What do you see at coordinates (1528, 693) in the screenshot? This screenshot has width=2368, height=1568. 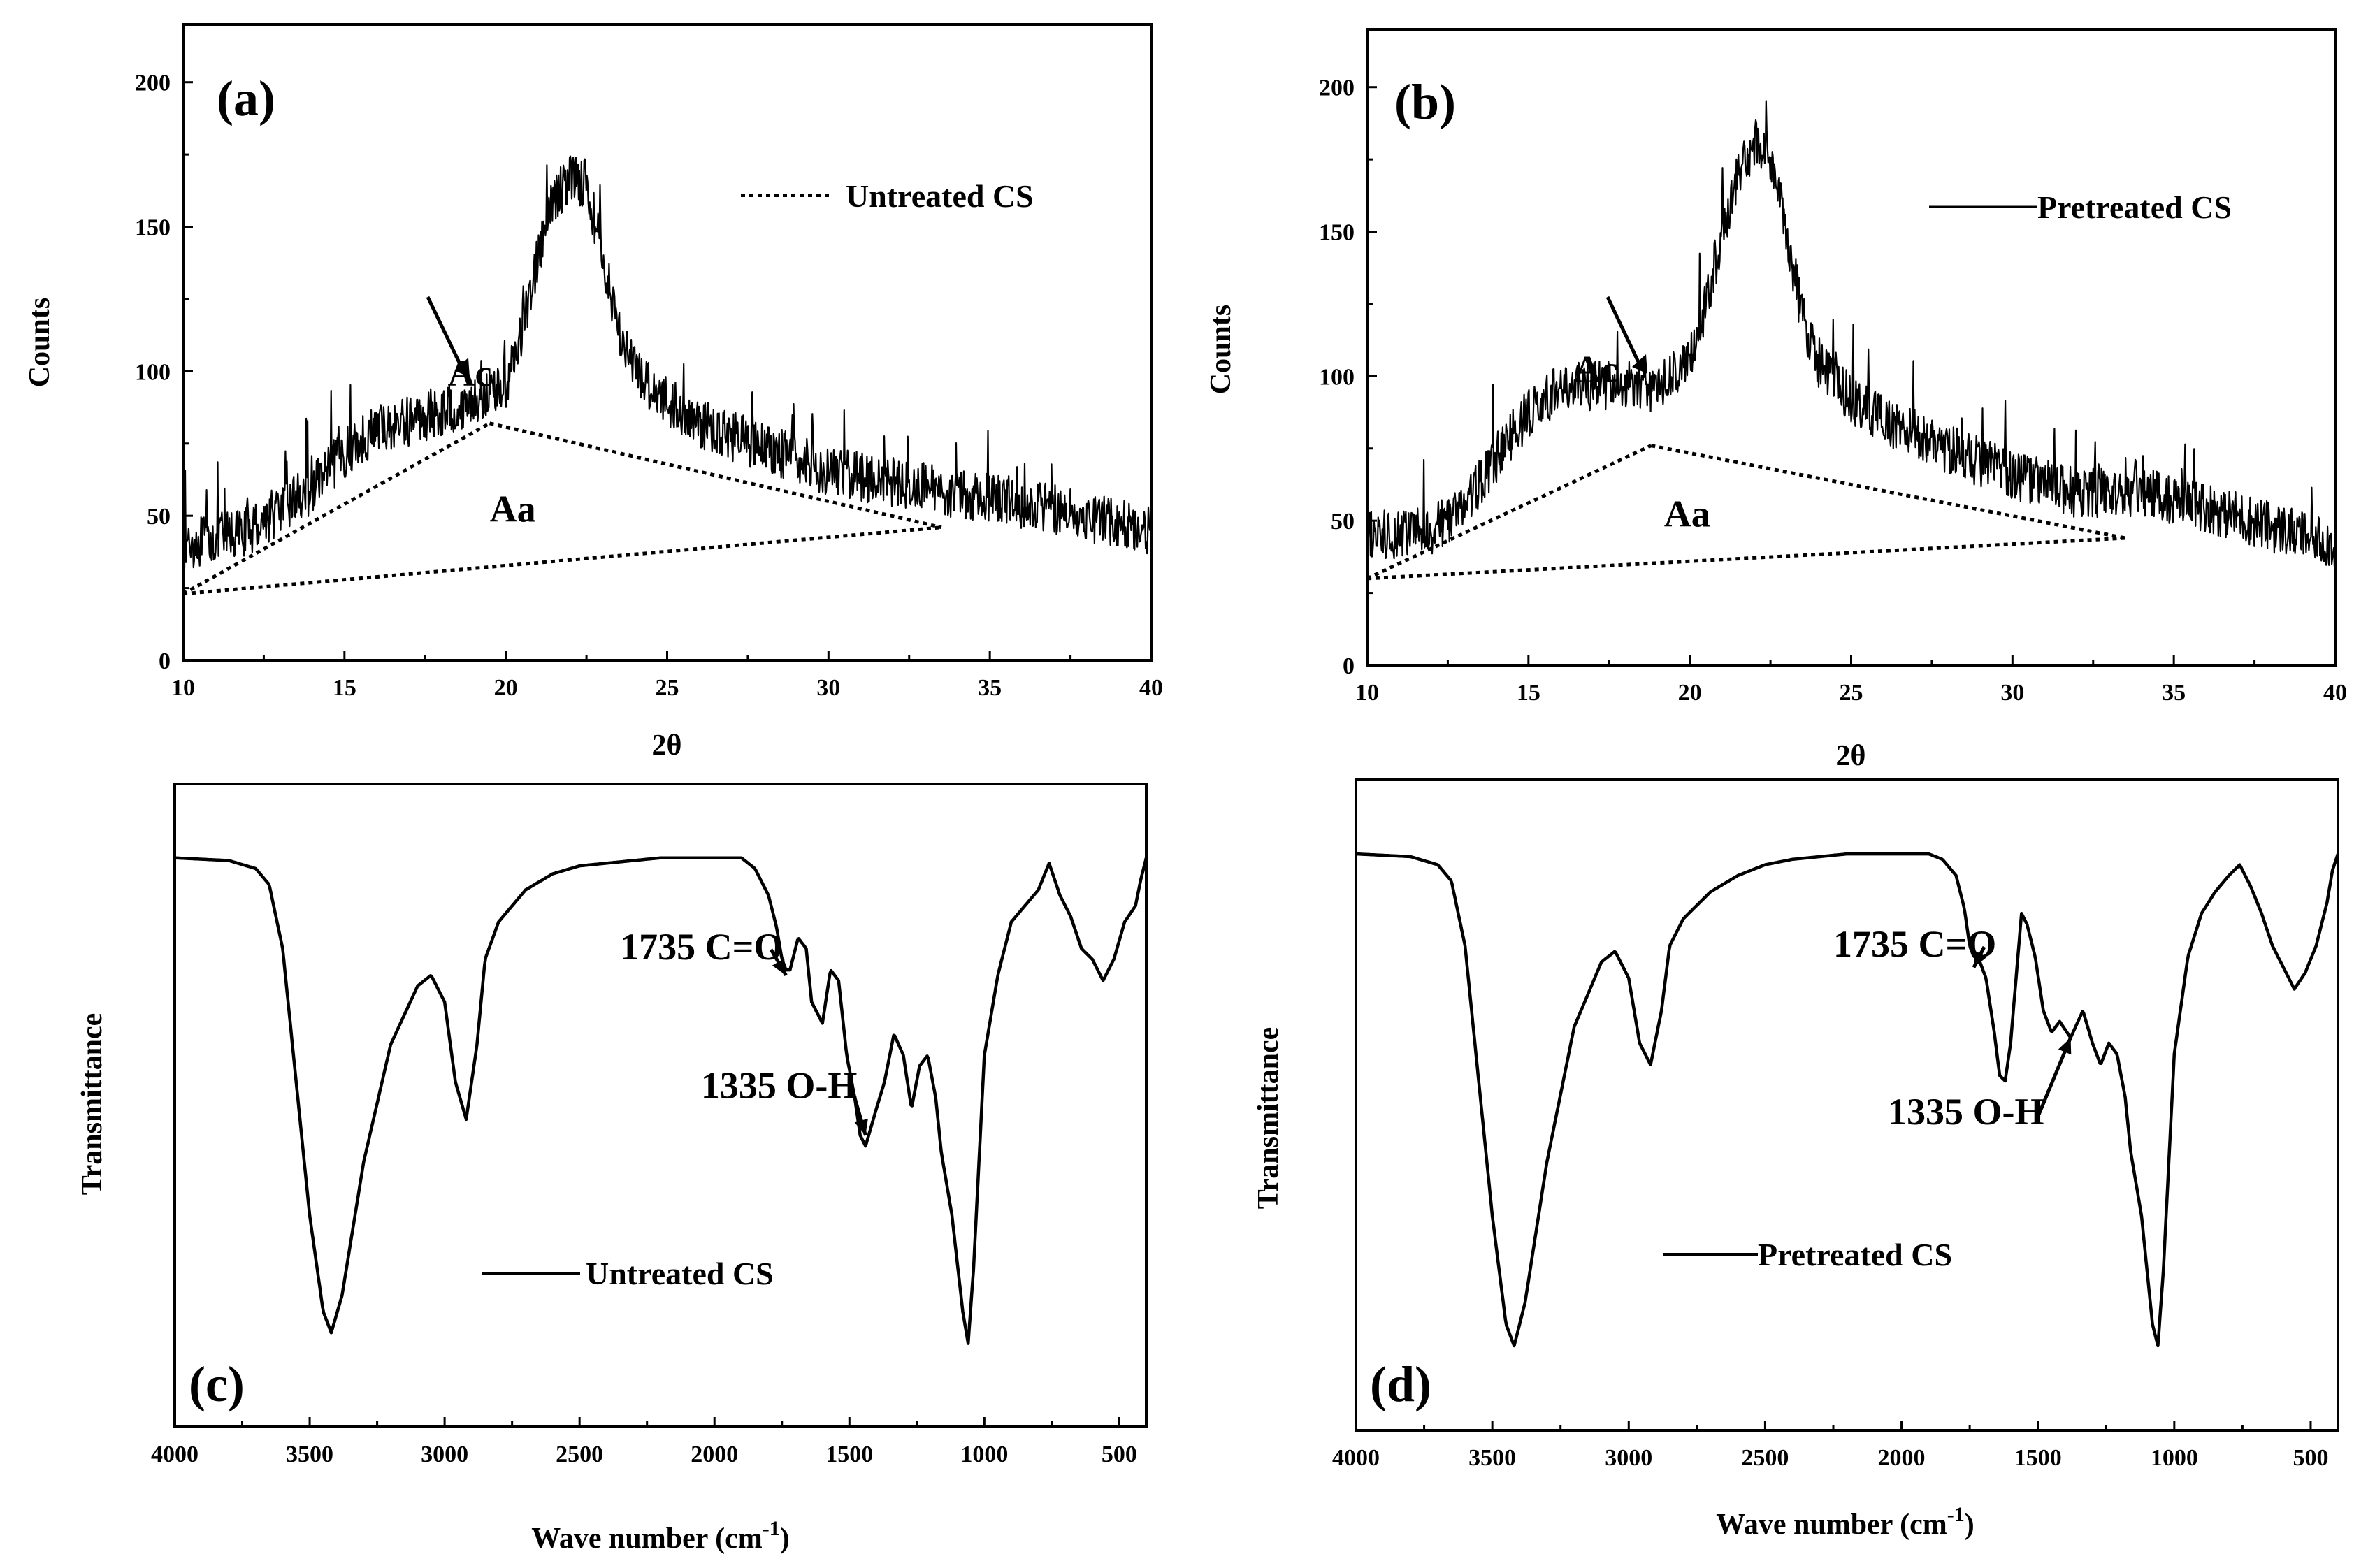 I see `x-tick-label: 15` at bounding box center [1528, 693].